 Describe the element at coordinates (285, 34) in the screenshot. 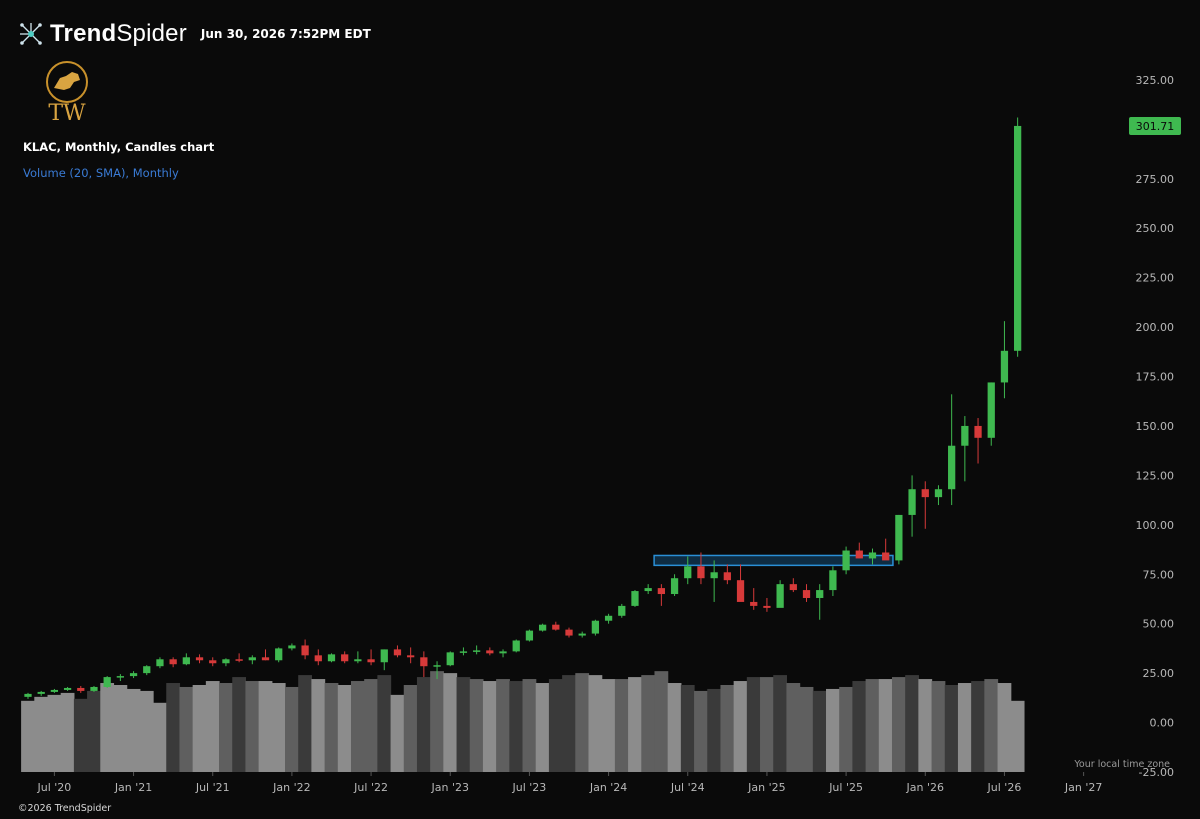

I see `chart-datetime: Jun 30, 2026 7:52PM EDT` at that location.